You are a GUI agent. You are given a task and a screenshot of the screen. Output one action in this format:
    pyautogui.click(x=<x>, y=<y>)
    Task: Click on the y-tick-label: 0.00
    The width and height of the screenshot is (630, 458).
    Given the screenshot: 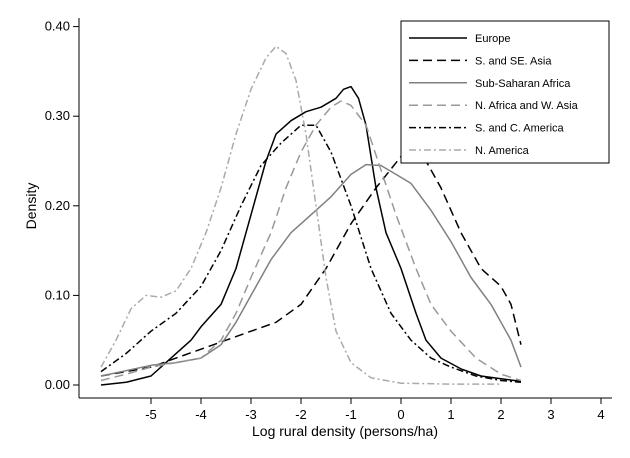 What is the action you would take?
    pyautogui.click(x=57, y=384)
    